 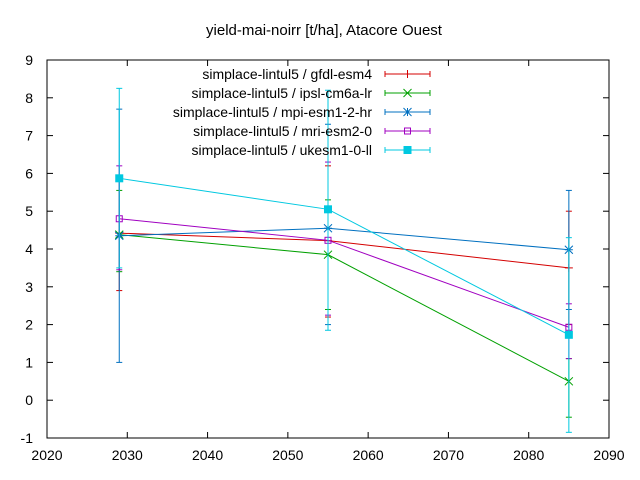 I want to click on legend-item: simplace-lintul5 / mri-esm2-0, so click(x=312, y=131).